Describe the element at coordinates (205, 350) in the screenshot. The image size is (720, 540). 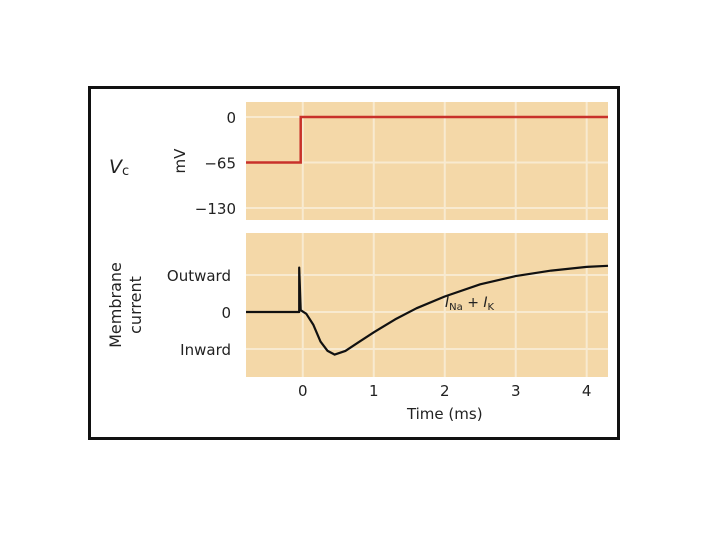
I see `current-tick-label: Inward` at that location.